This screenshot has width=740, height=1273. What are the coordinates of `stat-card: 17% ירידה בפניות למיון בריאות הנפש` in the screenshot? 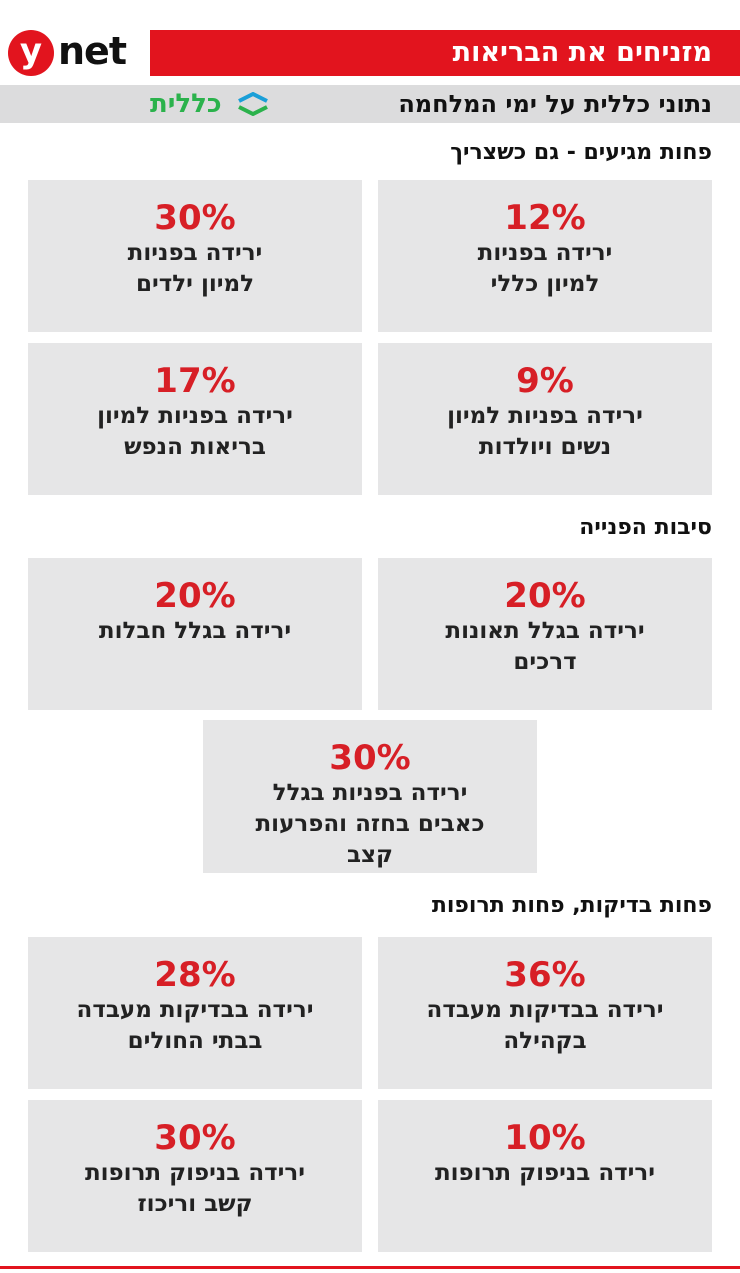 It's located at (195, 419).